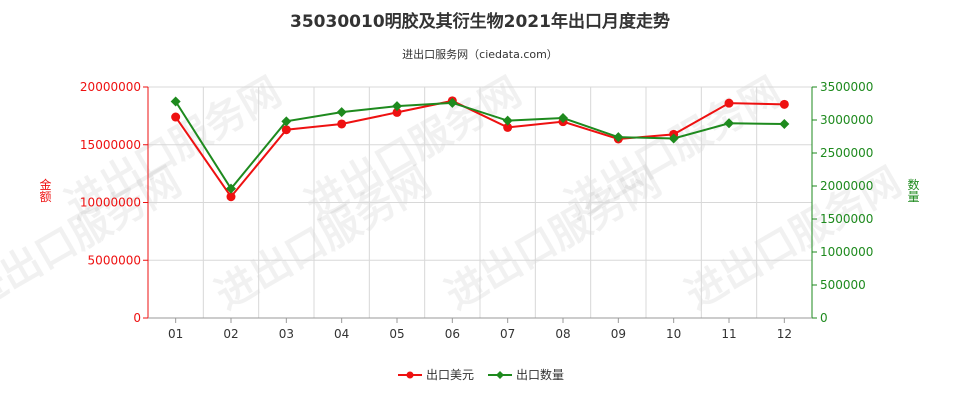 This screenshot has width=960, height=400. What do you see at coordinates (728, 334) in the screenshot?
I see `x-tick-label: 11` at bounding box center [728, 334].